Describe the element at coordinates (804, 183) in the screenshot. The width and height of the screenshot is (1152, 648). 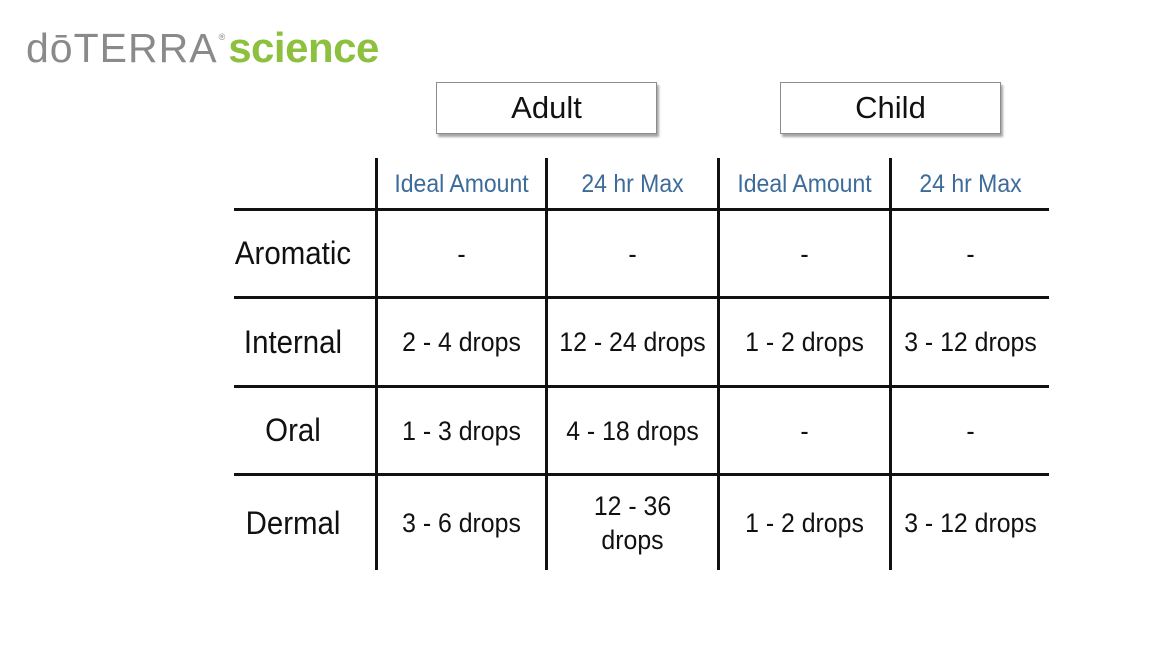
I see `column-header-child-ideal-amount: Ideal Amount` at that location.